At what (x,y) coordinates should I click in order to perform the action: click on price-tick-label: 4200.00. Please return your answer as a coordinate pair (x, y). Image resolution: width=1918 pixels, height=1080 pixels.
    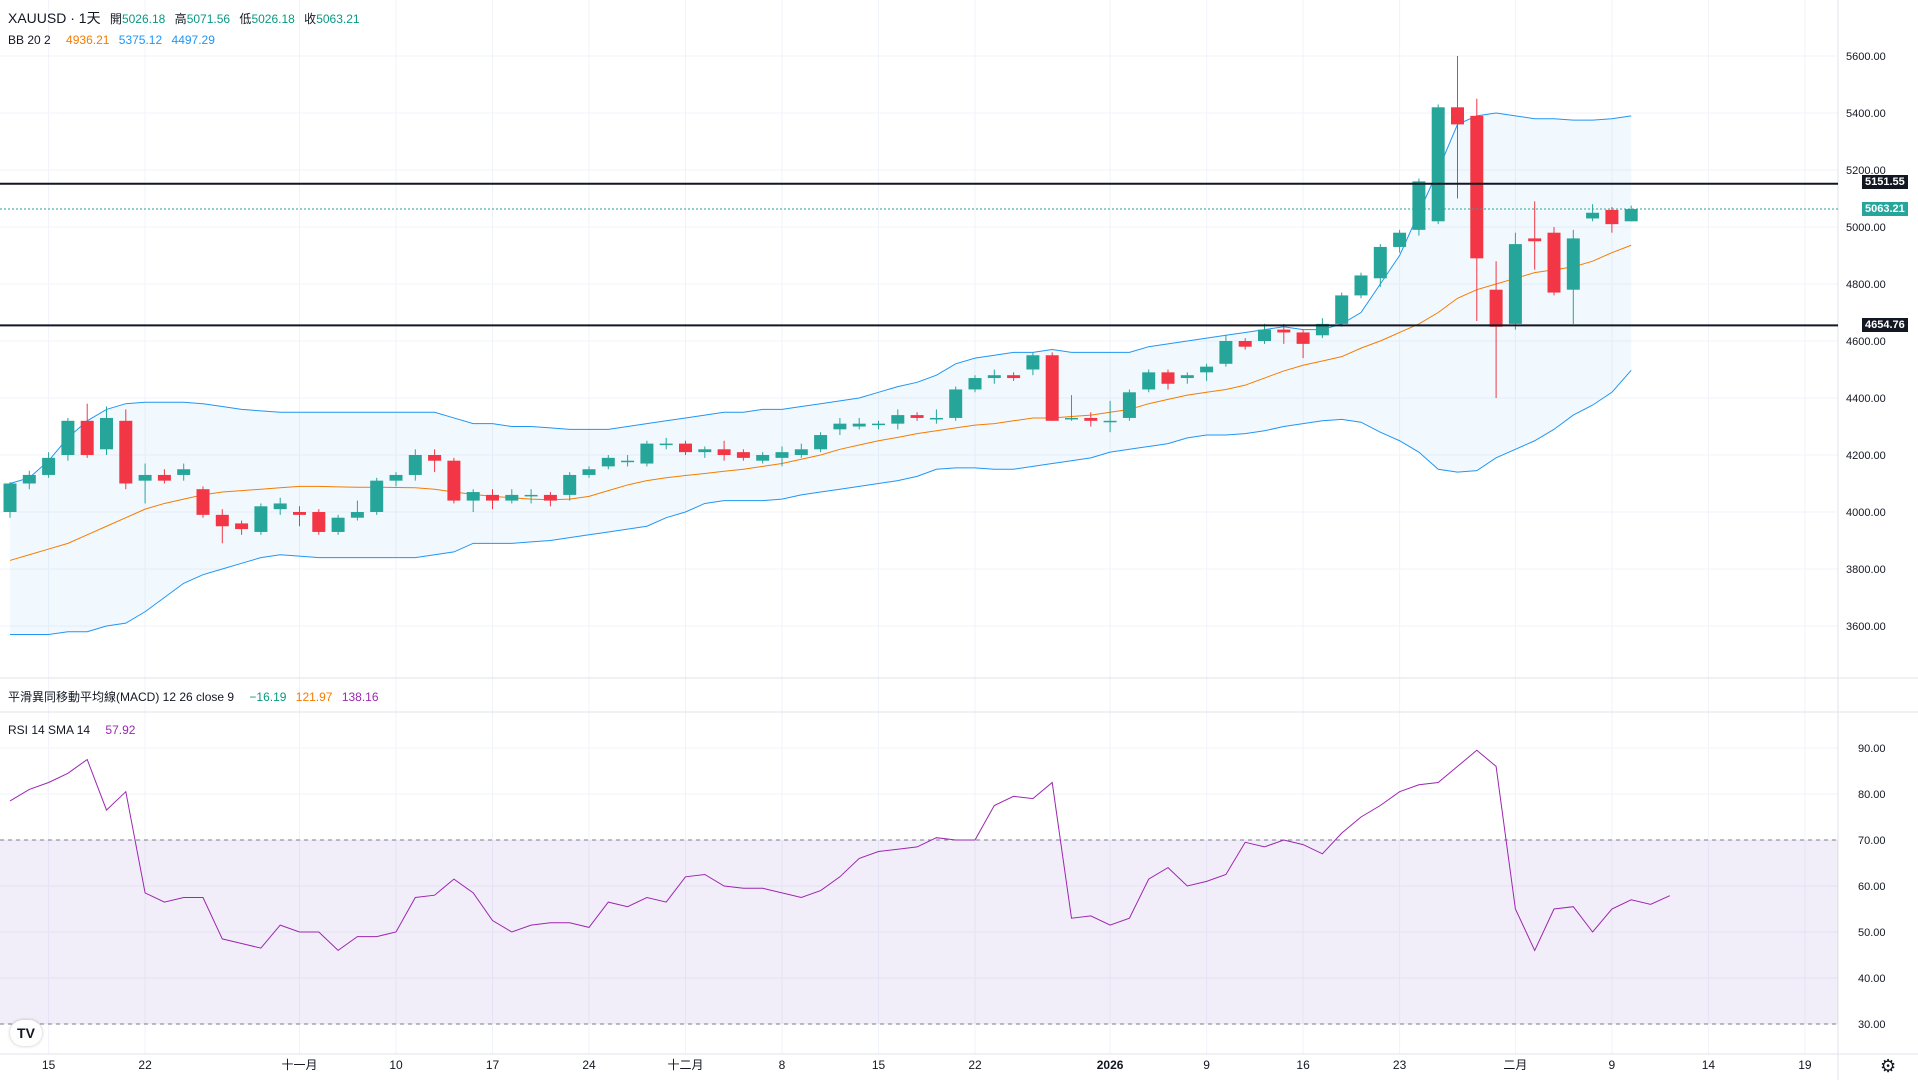
    Looking at the image, I should click on (1866, 456).